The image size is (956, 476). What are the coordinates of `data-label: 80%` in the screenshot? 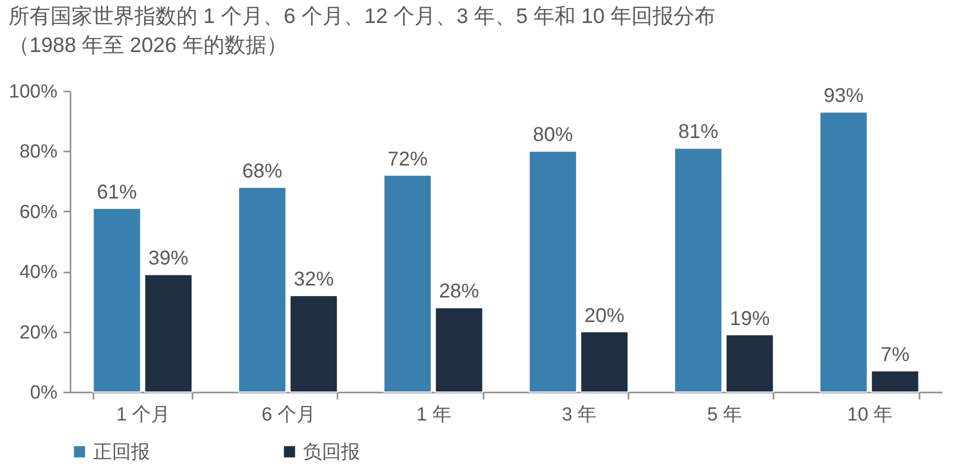 It's located at (553, 135).